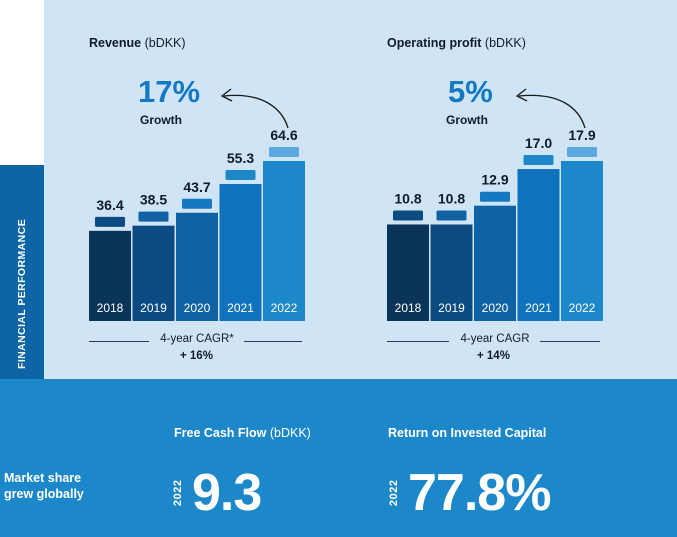 Image resolution: width=677 pixels, height=537 pixels. Describe the element at coordinates (570, 341) in the screenshot. I see `op-profit-cagr-rule-right` at that location.